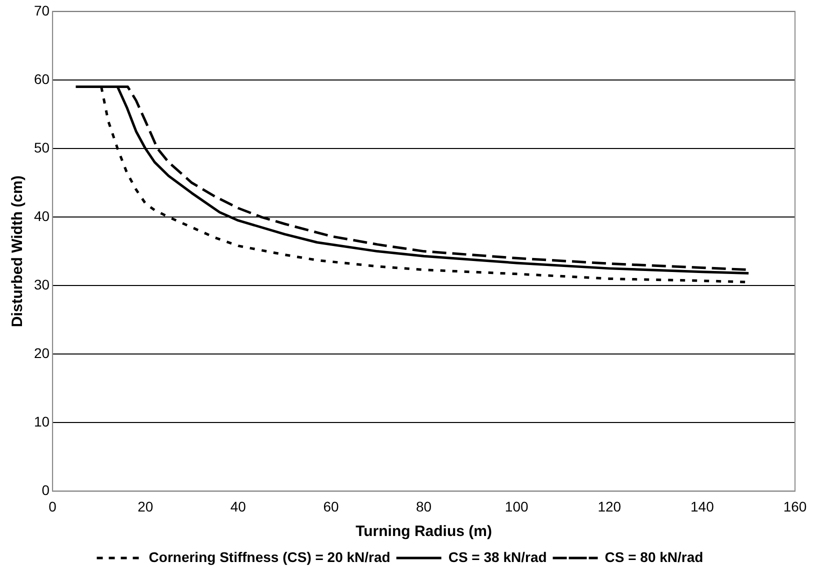 The height and width of the screenshot is (579, 815). I want to click on legend-label: CS = 38 kN/rad, so click(497, 556).